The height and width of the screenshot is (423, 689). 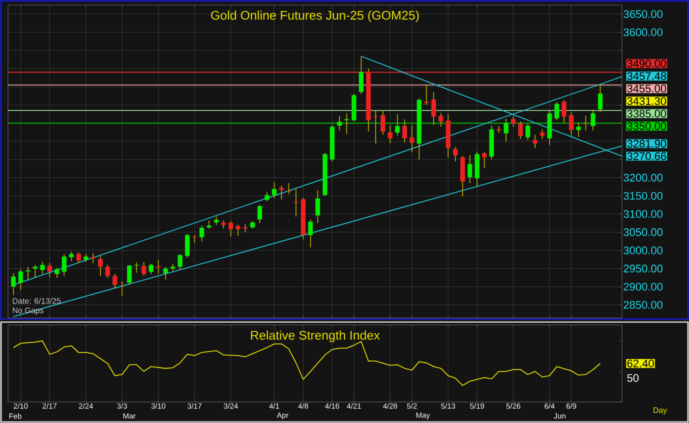 What do you see at coordinates (646, 144) in the screenshot?
I see `text: 3281.90` at bounding box center [646, 144].